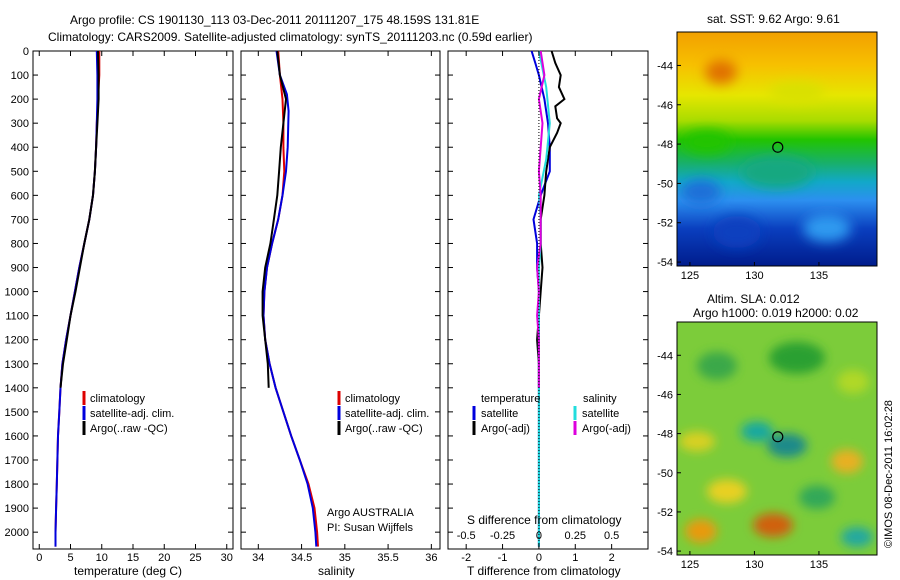 This screenshot has width=900, height=580. What do you see at coordinates (227, 558) in the screenshot?
I see `temperature-xtick-label: 30` at bounding box center [227, 558].